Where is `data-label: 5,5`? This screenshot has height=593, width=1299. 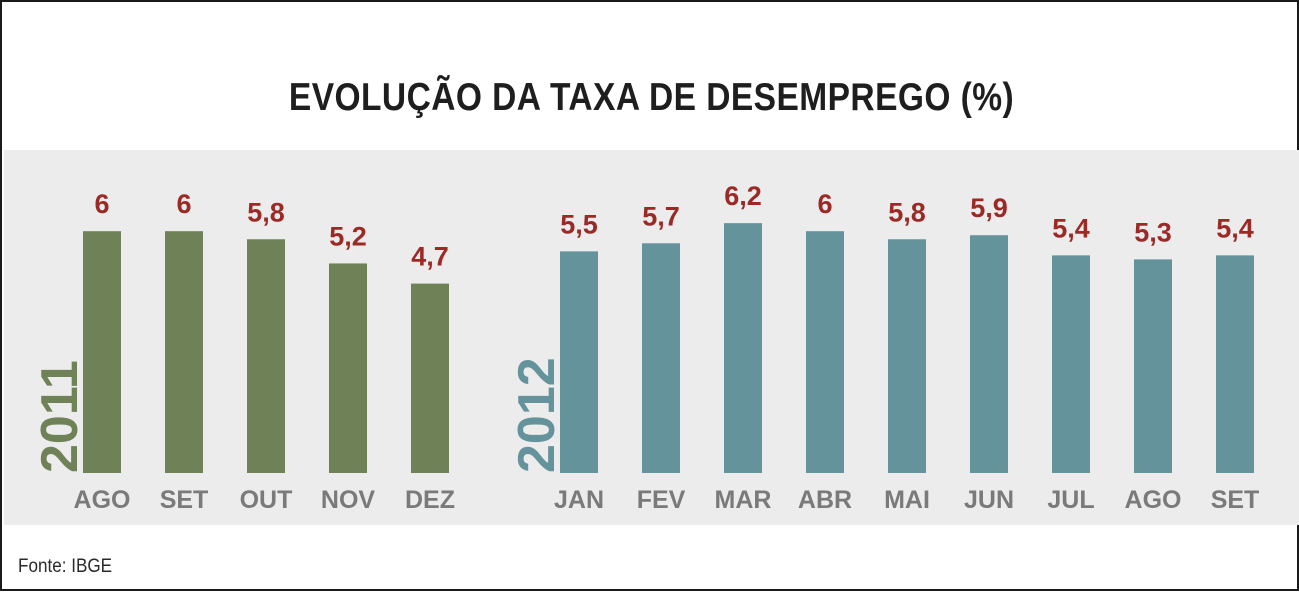 data-label: 5,5 is located at coordinates (579, 224).